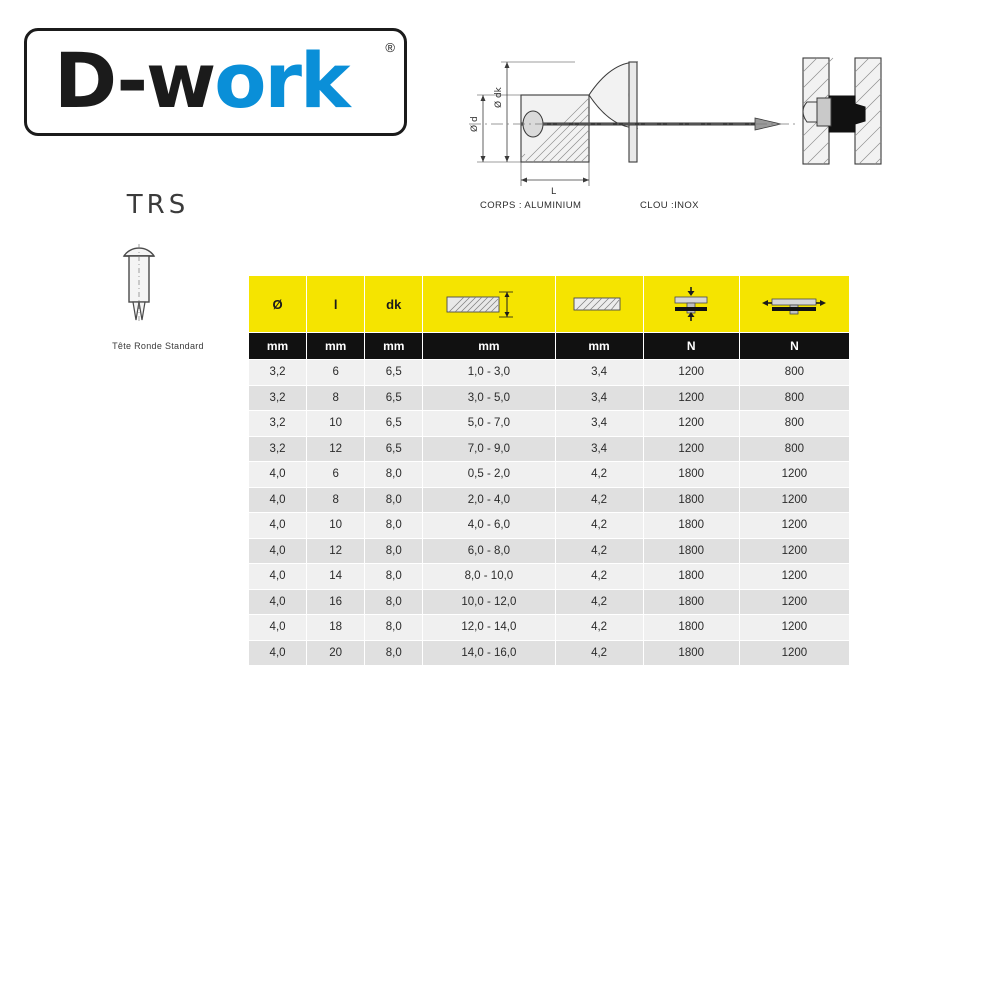 Image resolution: width=1005 pixels, height=1005 pixels. Describe the element at coordinates (336, 576) in the screenshot. I see `cell-length: 14` at that location.